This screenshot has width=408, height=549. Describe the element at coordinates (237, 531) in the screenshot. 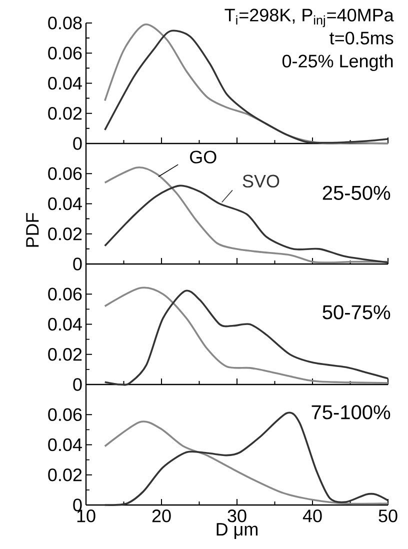

I see `x-axis-title: D μm` at that location.